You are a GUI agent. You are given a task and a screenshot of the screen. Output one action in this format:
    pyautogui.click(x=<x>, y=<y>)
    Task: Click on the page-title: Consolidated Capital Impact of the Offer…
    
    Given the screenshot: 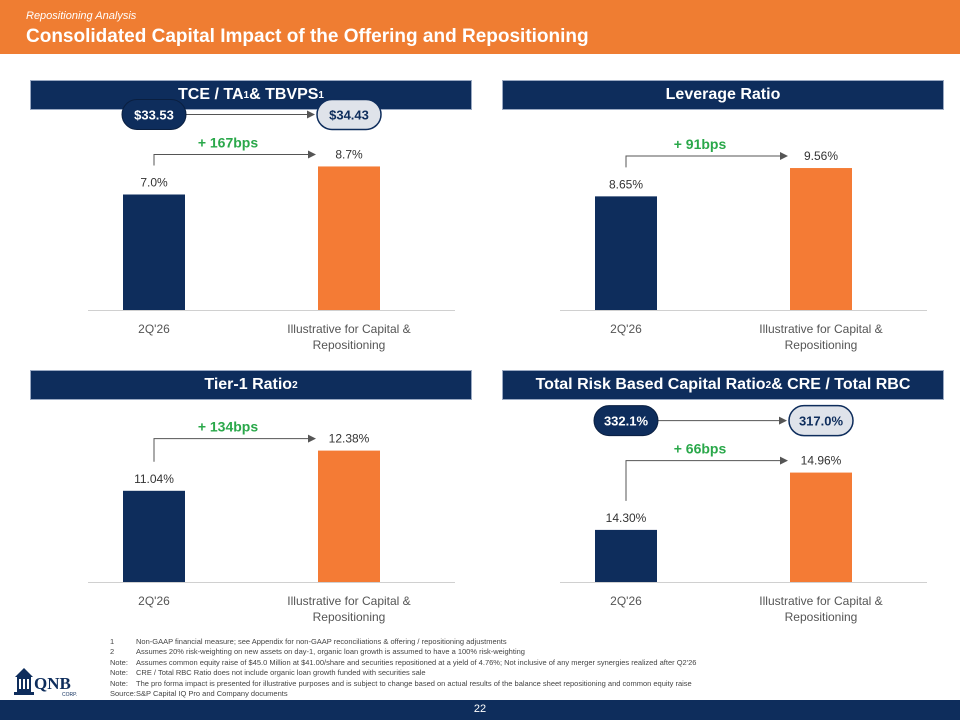 What is the action you would take?
    pyautogui.click(x=307, y=36)
    